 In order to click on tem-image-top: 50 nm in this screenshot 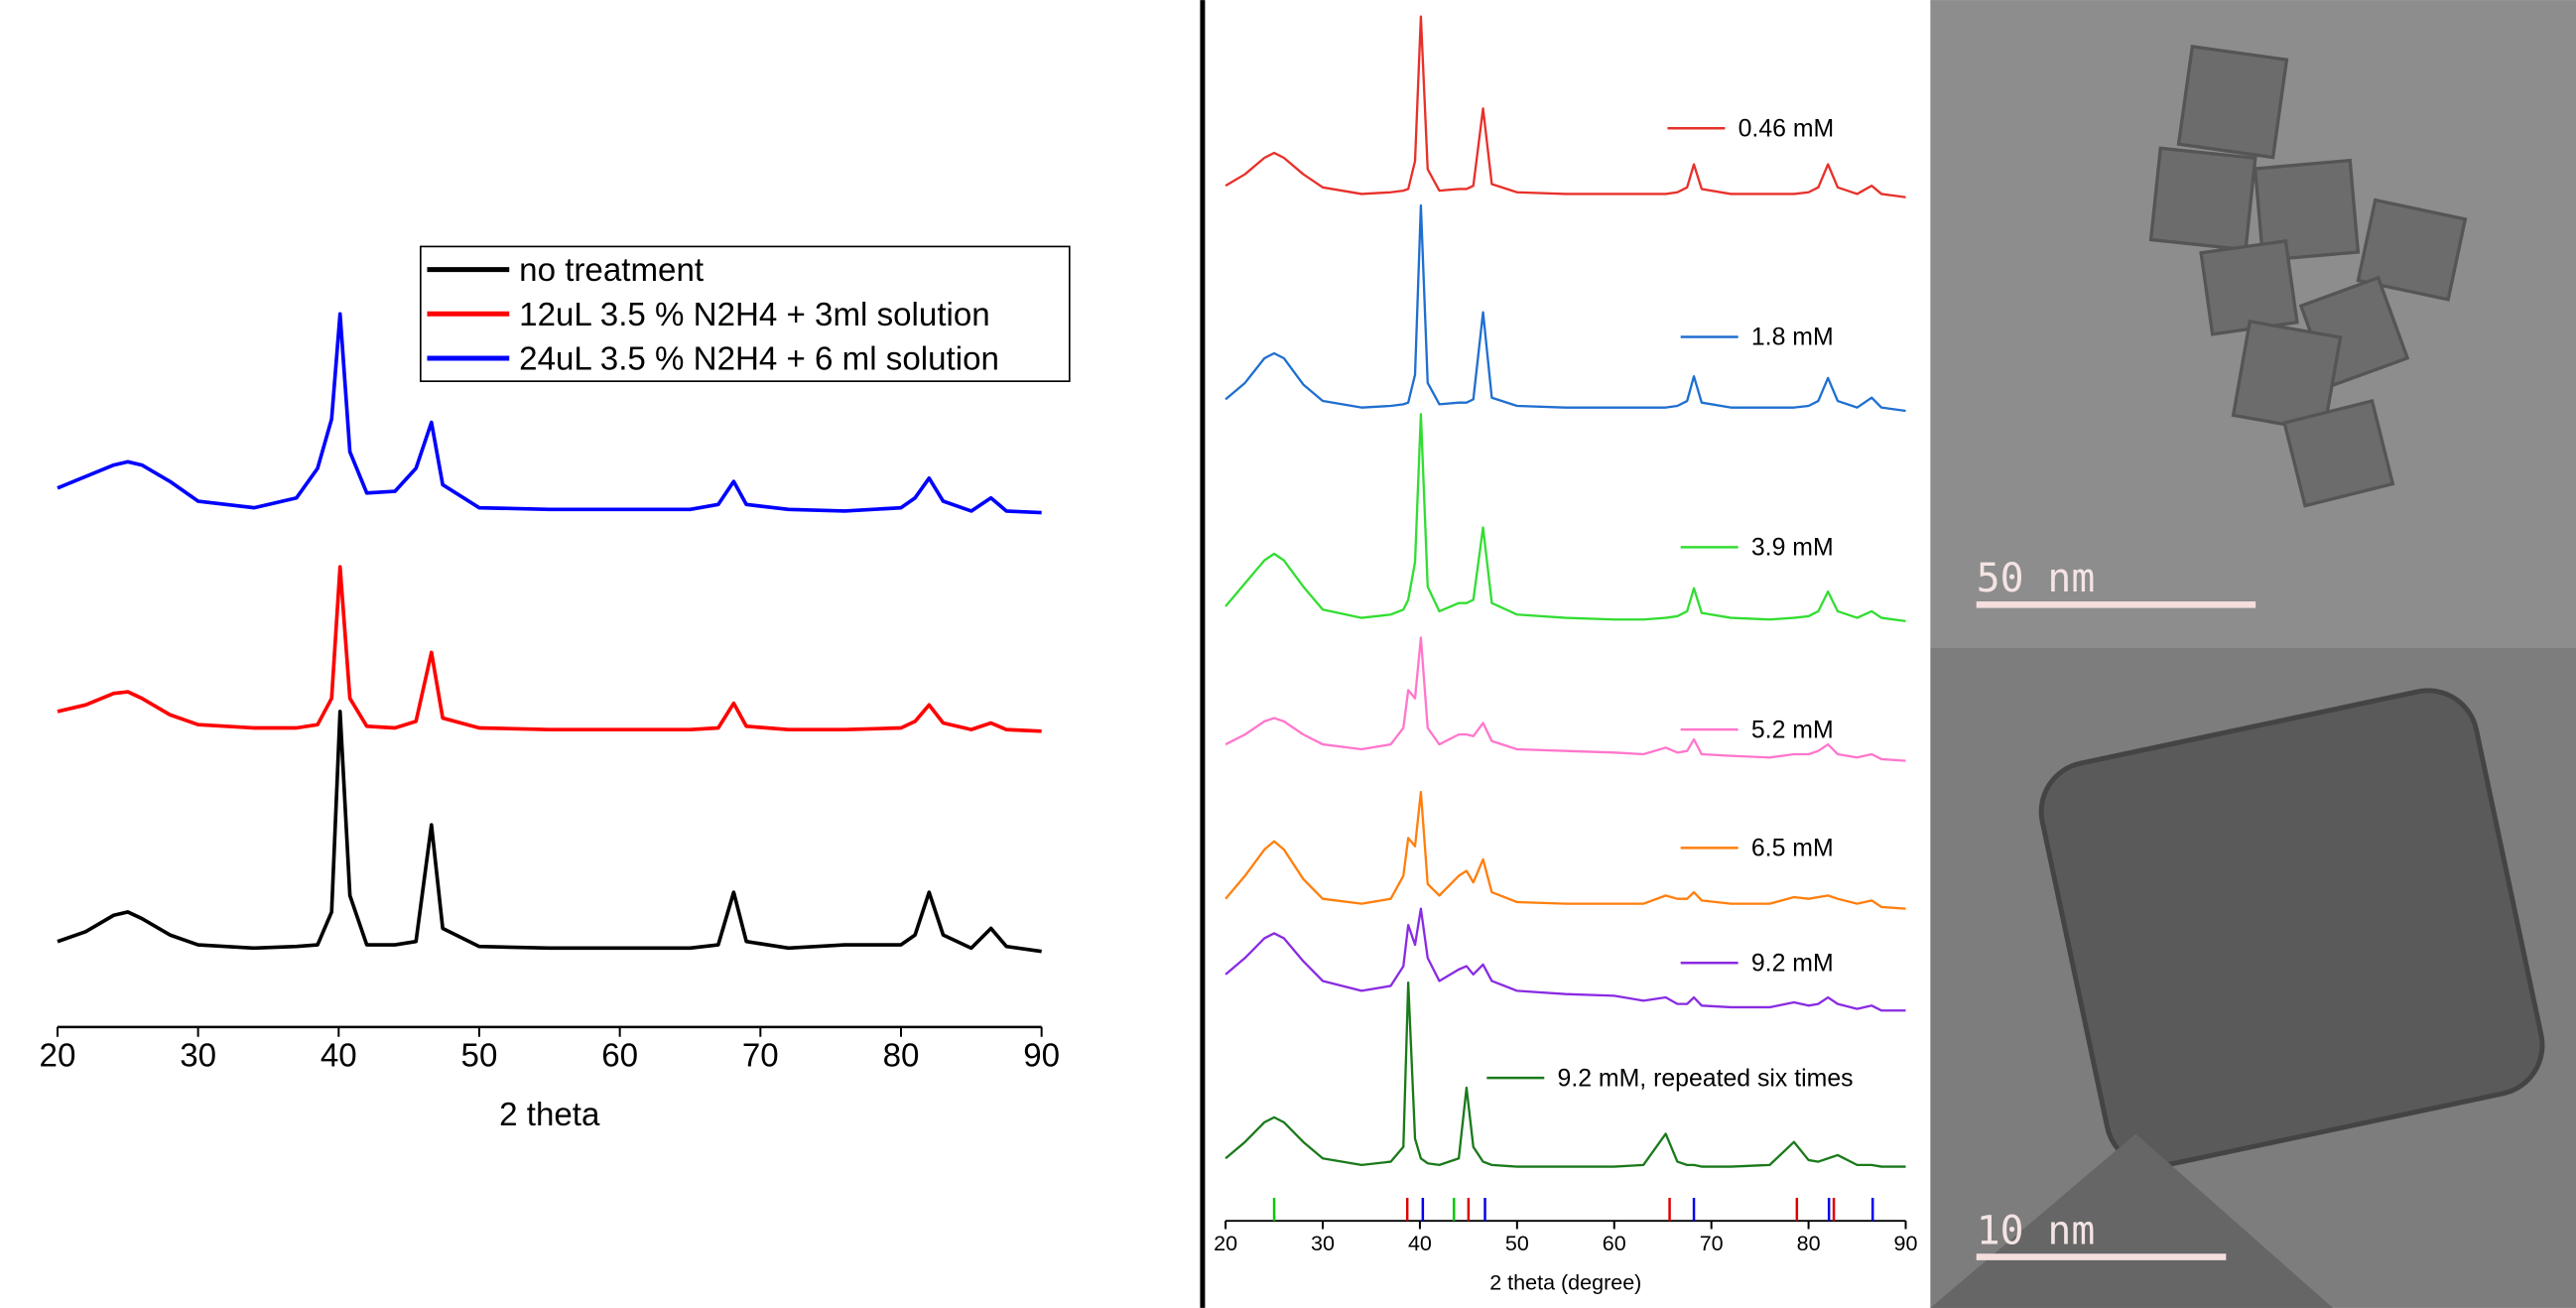, I will do `click(2253, 324)`.